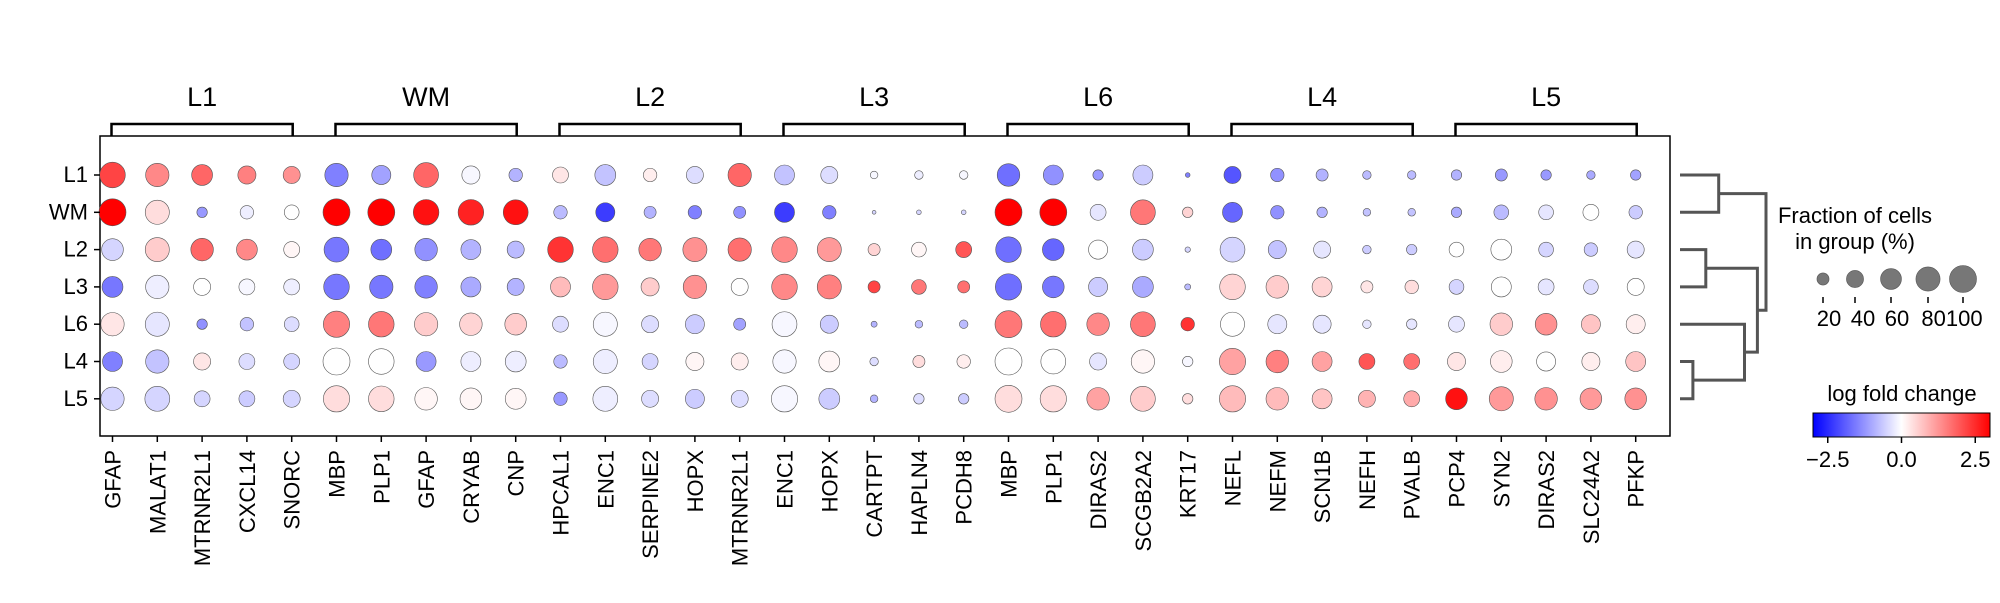 This screenshot has width=2000, height=603. Describe the element at coordinates (1412, 250) in the screenshot. I see `dot-L2-PVALB` at that location.